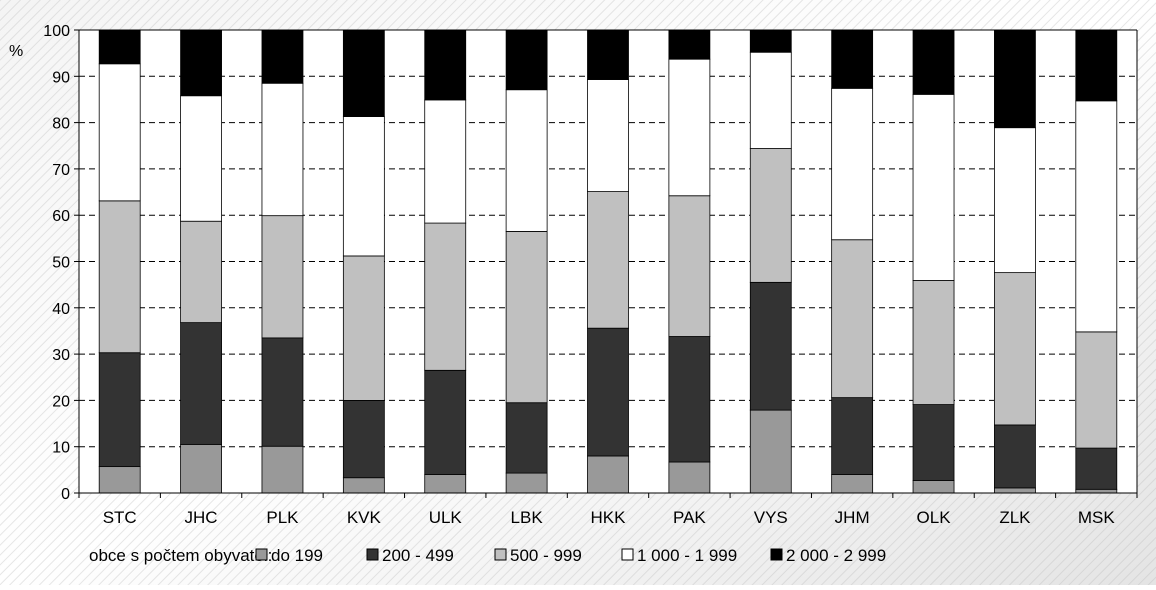  Describe the element at coordinates (61, 216) in the screenshot. I see `y-tick-label: 60` at that location.